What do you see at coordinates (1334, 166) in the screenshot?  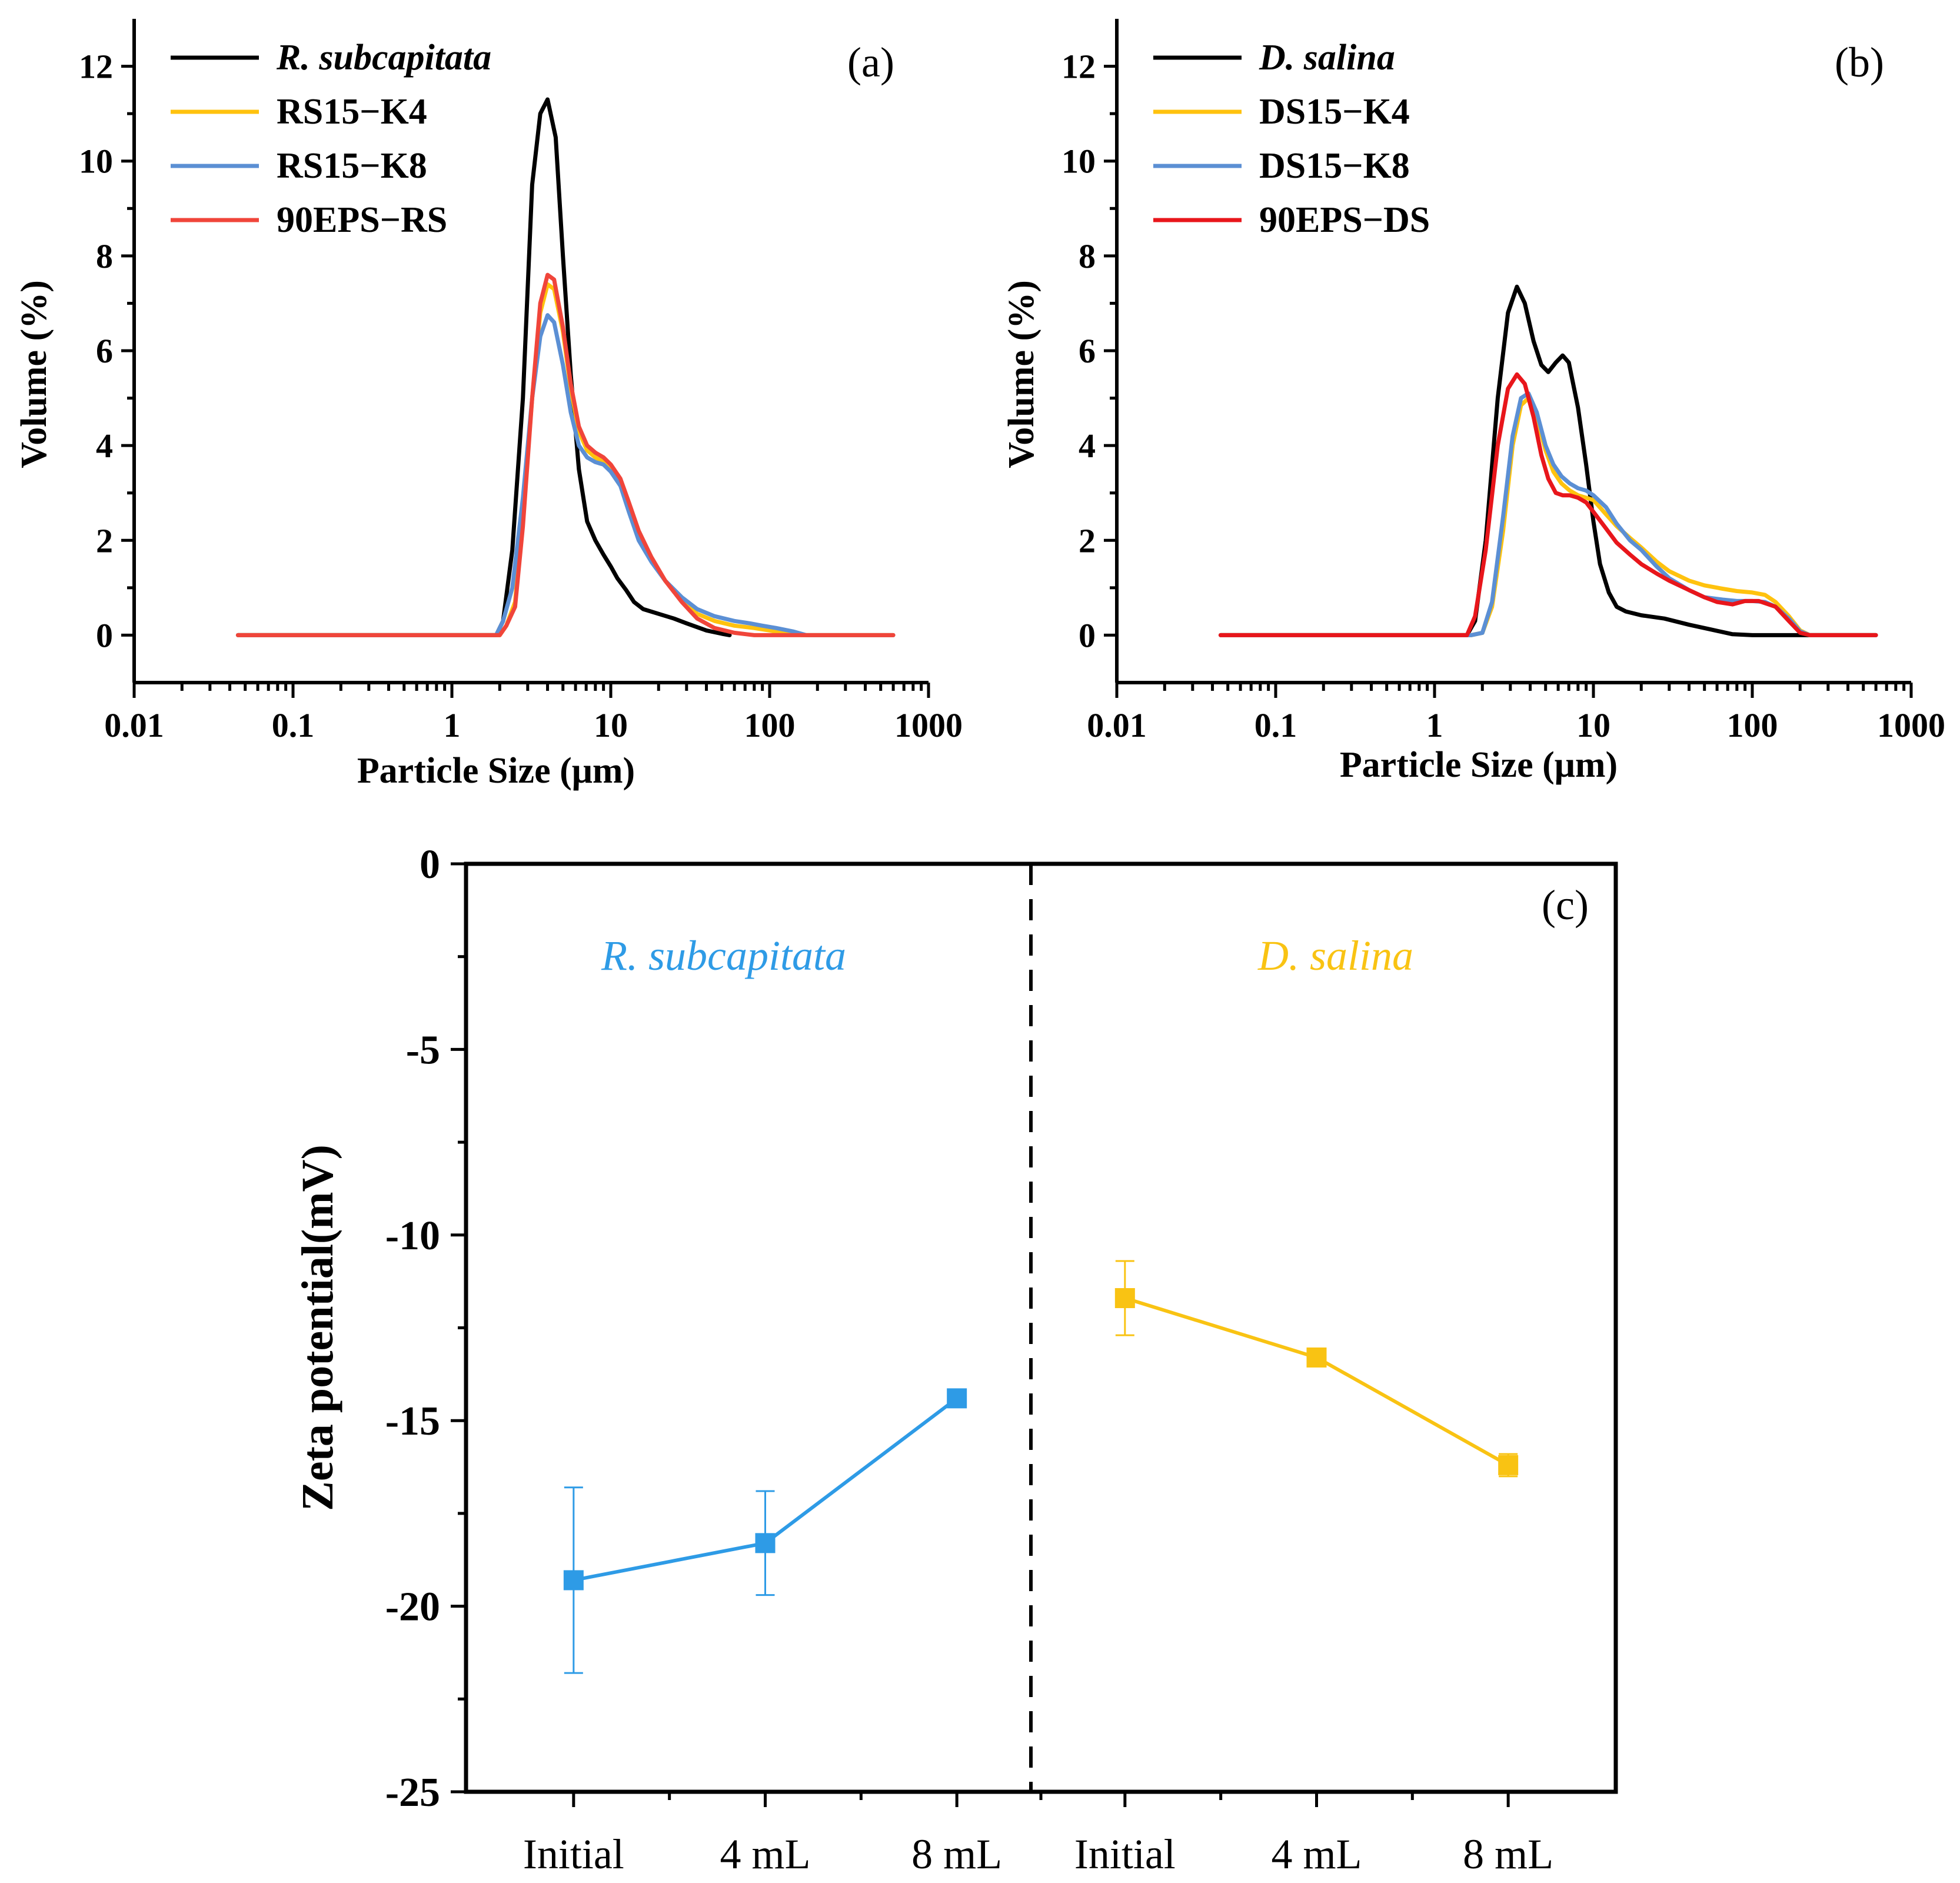 I see `legend-entry-3: DS15−K8` at bounding box center [1334, 166].